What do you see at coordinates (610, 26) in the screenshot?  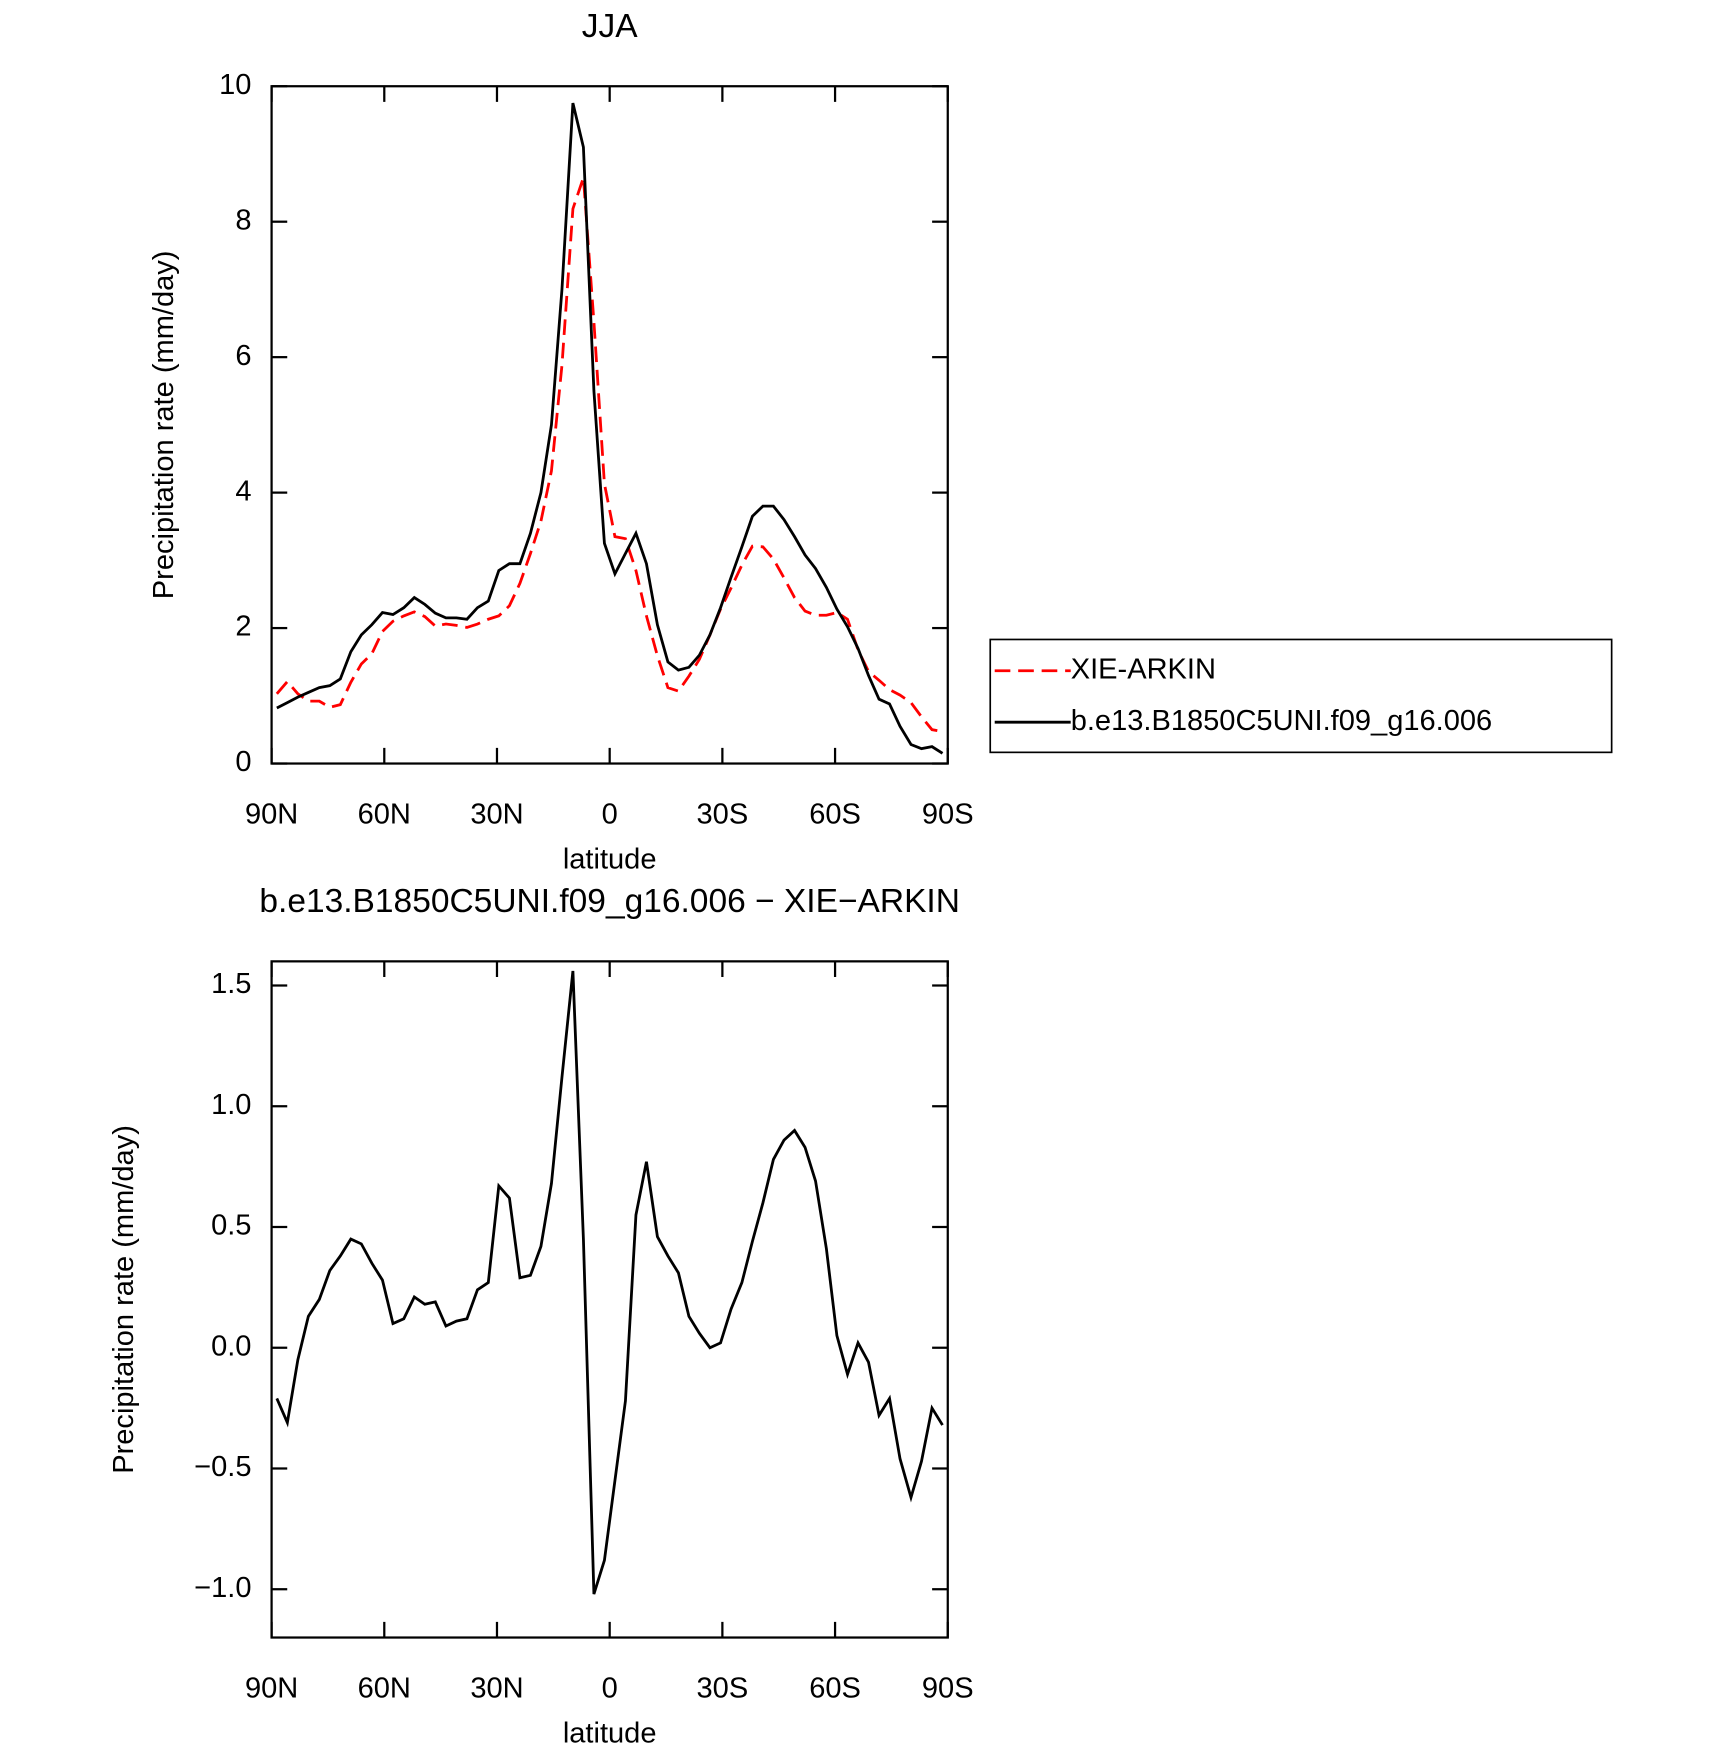 I see `chart-title: JJA` at bounding box center [610, 26].